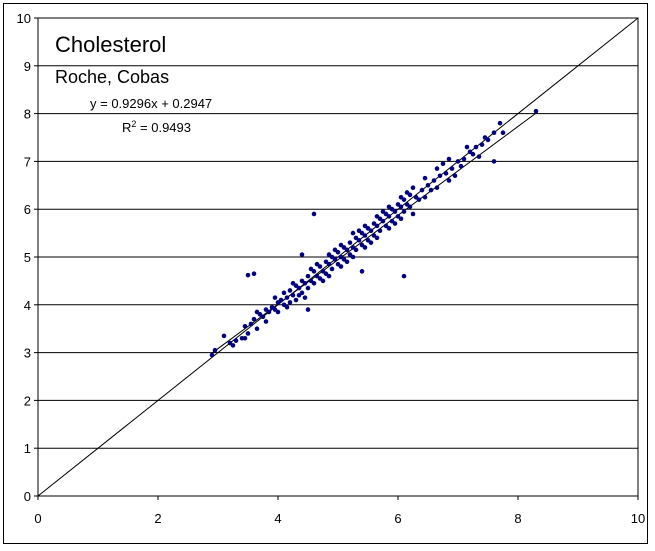  What do you see at coordinates (27, 114) in the screenshot?
I see `y-tick-label: 8` at bounding box center [27, 114].